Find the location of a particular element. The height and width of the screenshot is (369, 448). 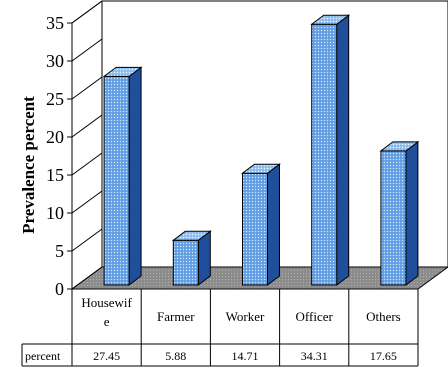

y-tick-label: 0 is located at coordinates (59, 289).